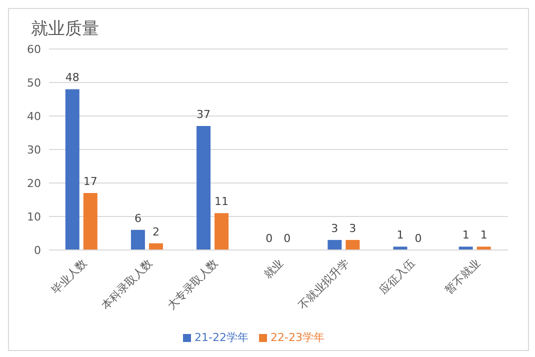 The image size is (535, 357). Describe the element at coordinates (37, 250) in the screenshot. I see `y-tick-label: 0` at that location.